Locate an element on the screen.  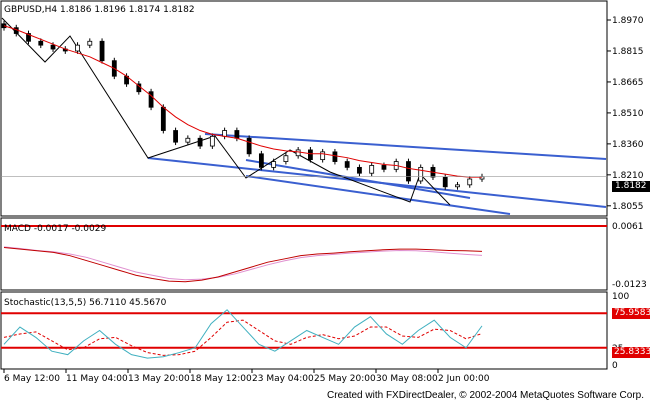
stoch-tick-label: 100 is located at coordinates (620, 297).